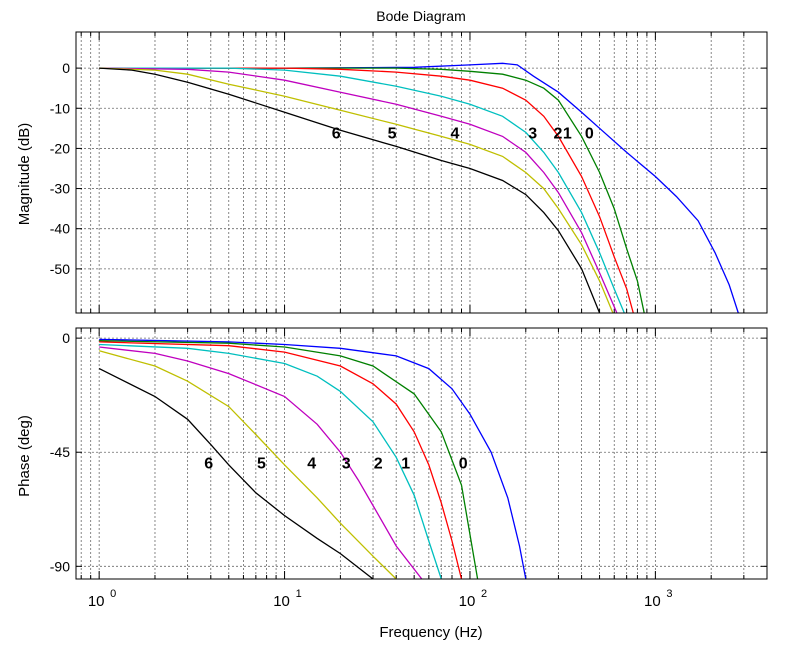 Image resolution: width=785 pixels, height=647 pixels. I want to click on phase-curve-label-3: 3, so click(346, 463).